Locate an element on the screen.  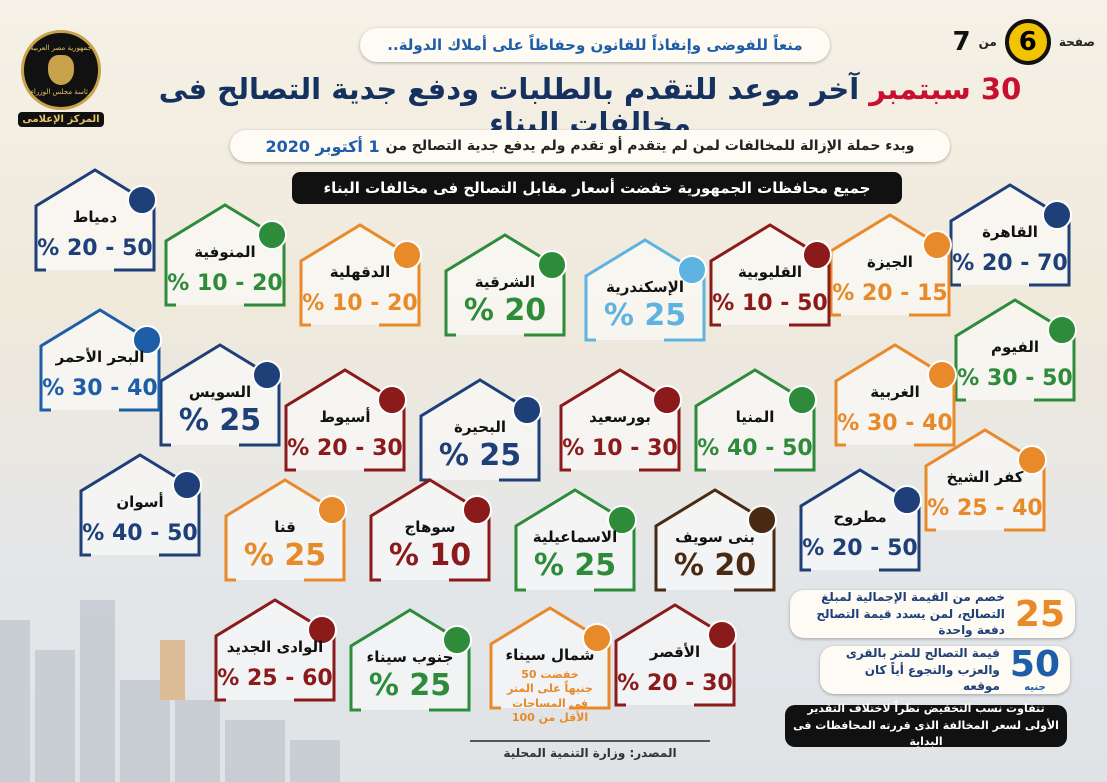
governorate-discount: % 10 - 50 is located at coordinates (769, 303).